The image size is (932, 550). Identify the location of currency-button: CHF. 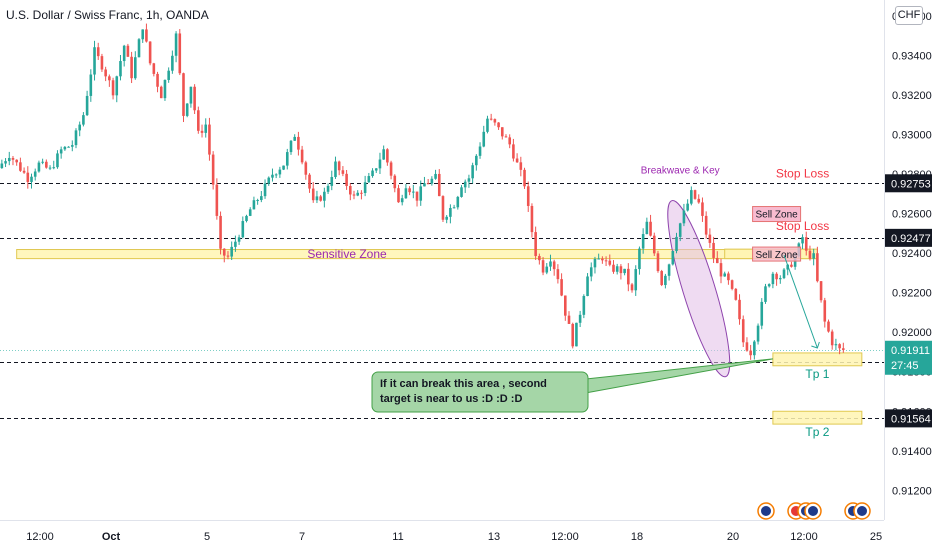
(909, 15).